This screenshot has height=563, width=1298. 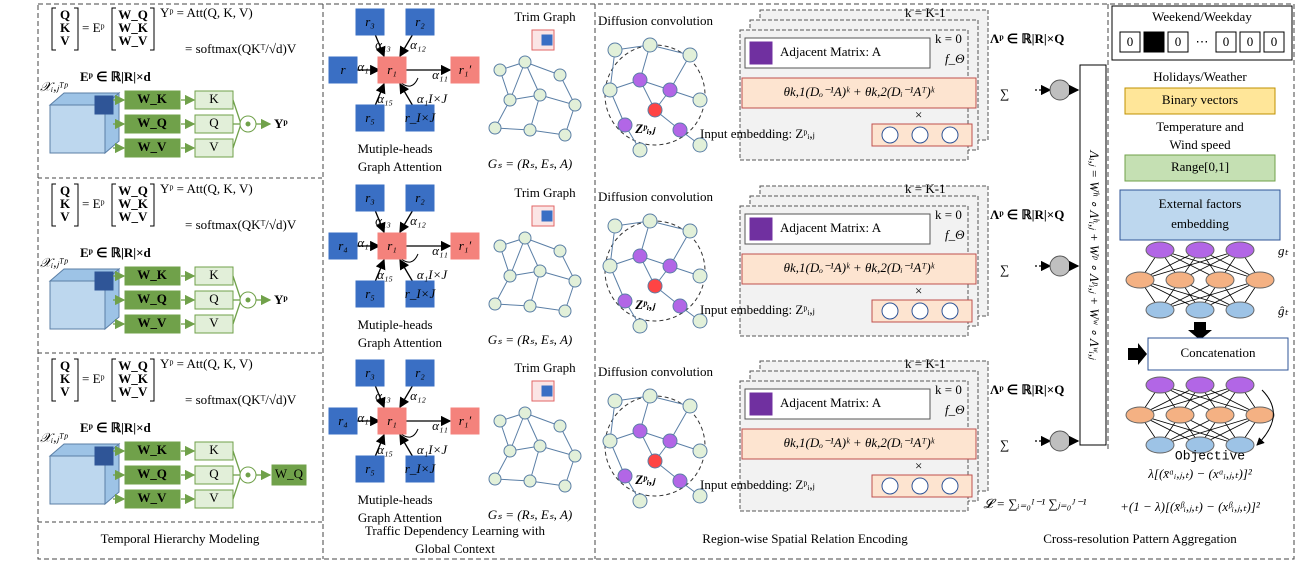 I want to click on bracket, so click(x=103, y=380).